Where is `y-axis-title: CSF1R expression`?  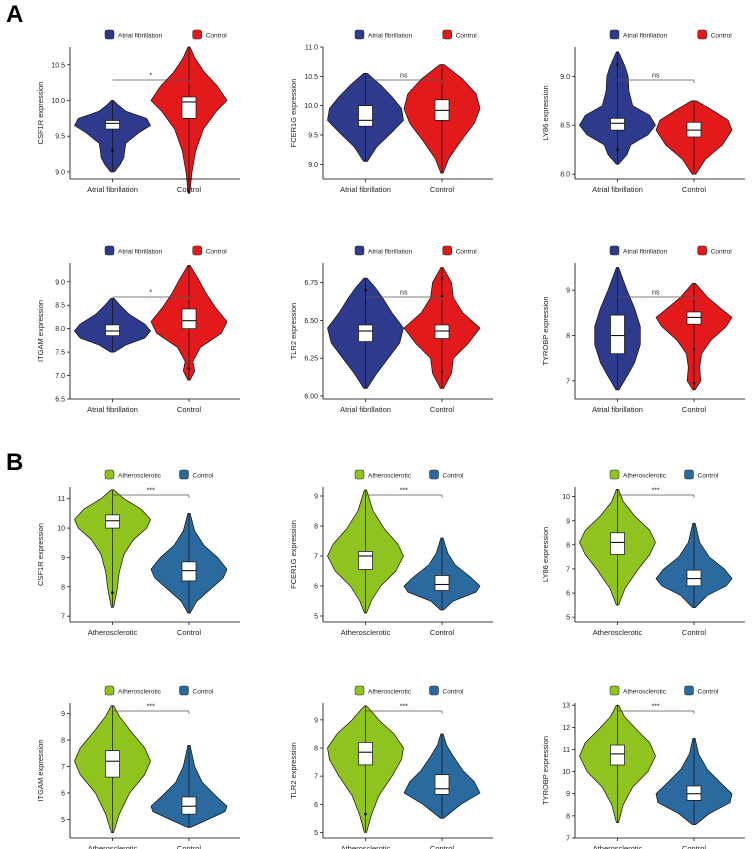 y-axis-title: CSF1R expression is located at coordinates (40, 113).